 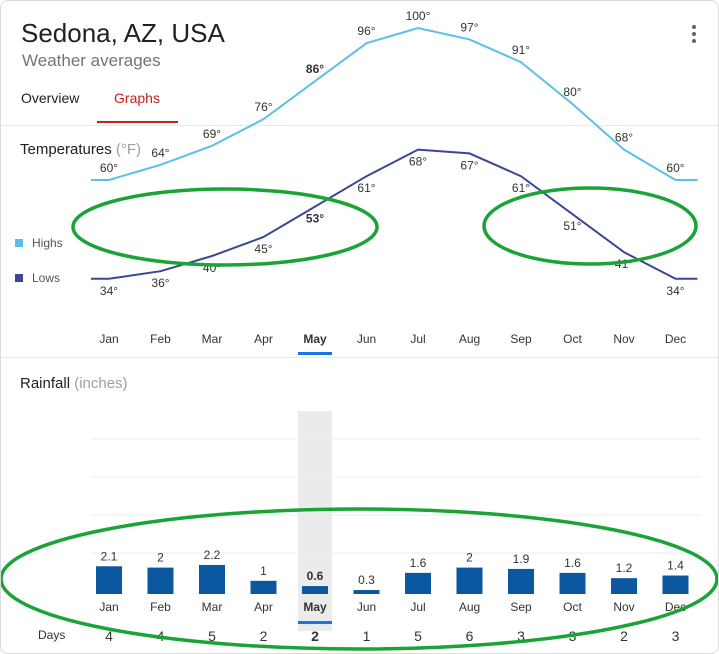 What do you see at coordinates (66, 149) in the screenshot?
I see `temperatures-title: Temperatures` at bounding box center [66, 149].